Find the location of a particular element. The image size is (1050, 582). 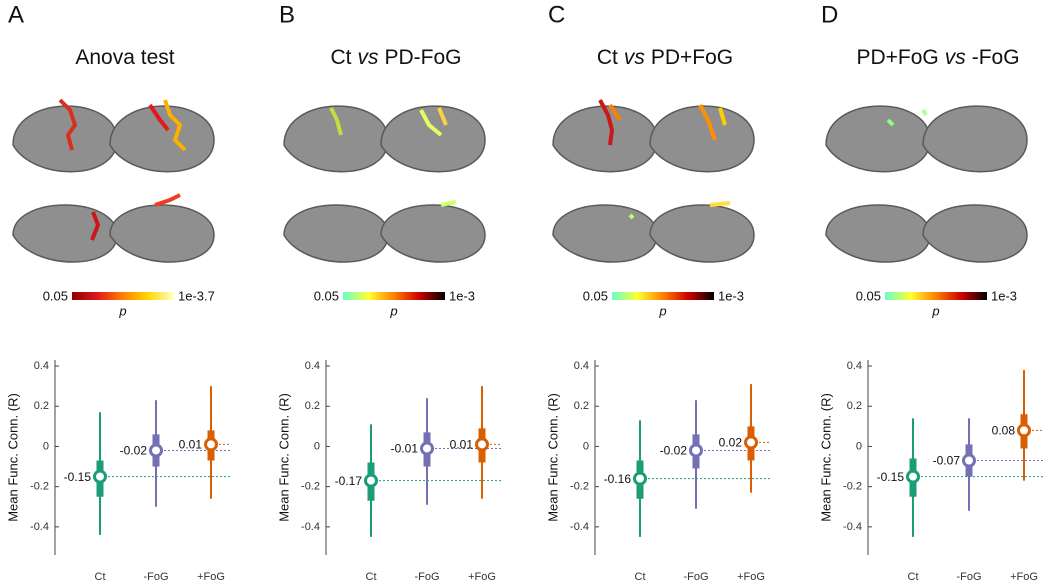

panel-title: Anova test is located at coordinates (124, 57).